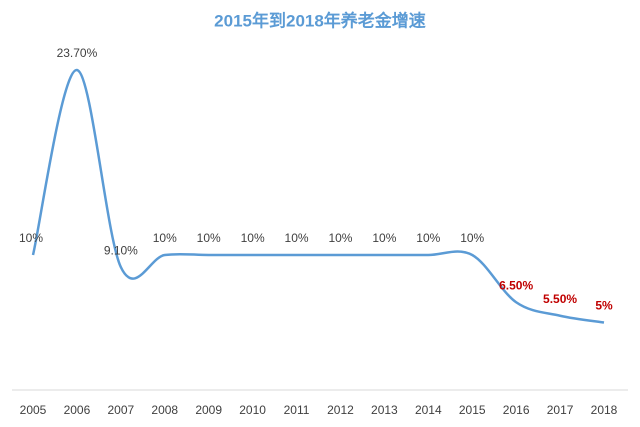  What do you see at coordinates (428, 410) in the screenshot?
I see `x-tick-label: 2014` at bounding box center [428, 410].